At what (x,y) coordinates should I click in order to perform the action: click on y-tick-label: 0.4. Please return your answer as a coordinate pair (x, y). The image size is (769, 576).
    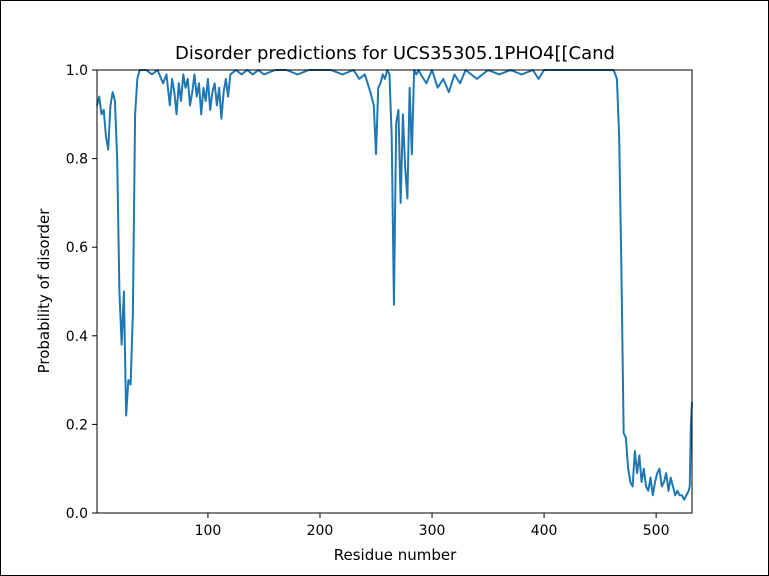
    Looking at the image, I should click on (77, 337).